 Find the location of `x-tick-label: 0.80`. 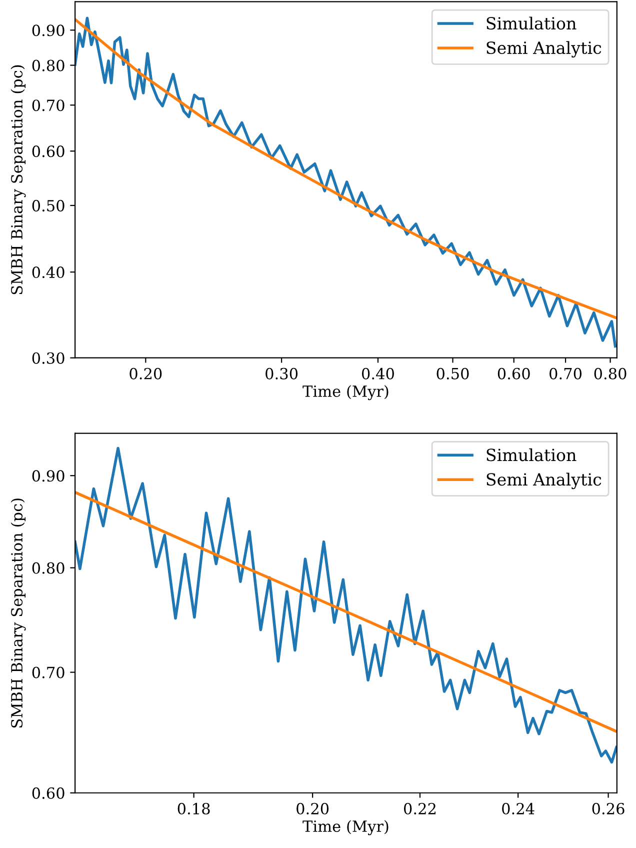

x-tick-label: 0.80 is located at coordinates (610, 374).